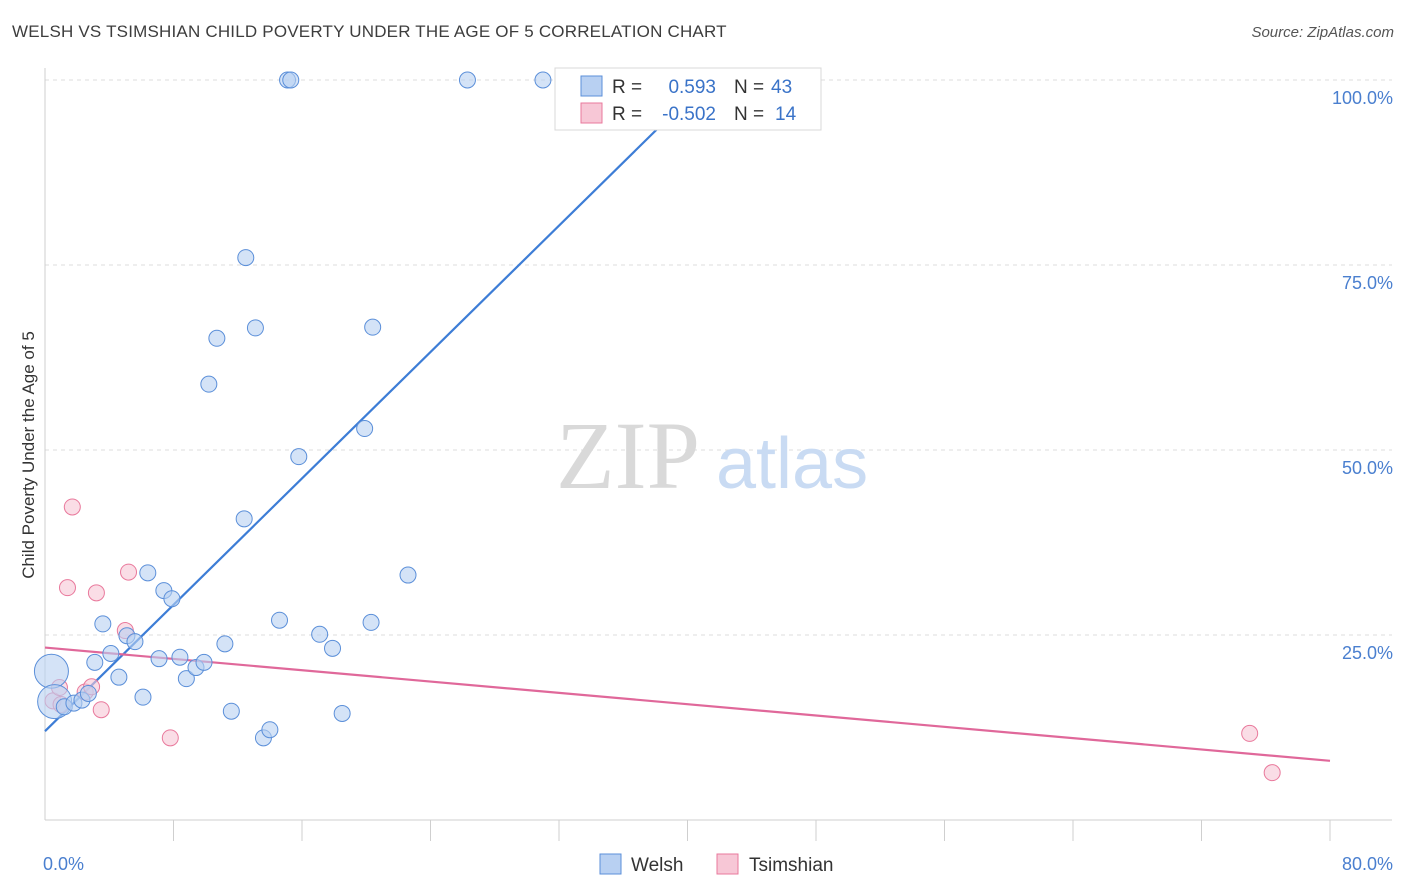 This screenshot has height=892, width=1406. What do you see at coordinates (749, 87) in the screenshot?
I see `legend-n-label-welsh: N =` at bounding box center [749, 87].